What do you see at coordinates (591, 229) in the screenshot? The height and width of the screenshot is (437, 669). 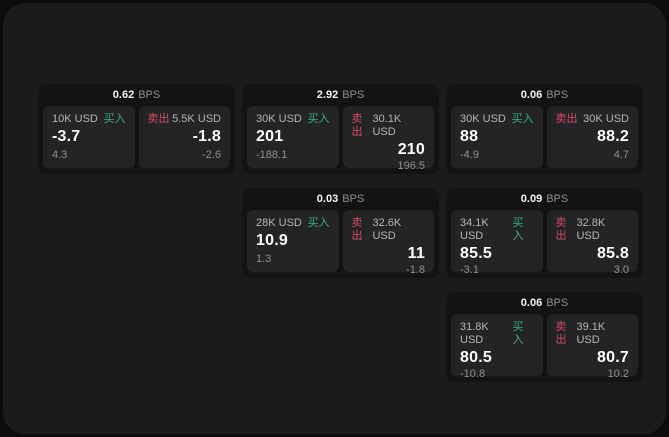 I see `sell-amount: 32.8K USD` at bounding box center [591, 229].